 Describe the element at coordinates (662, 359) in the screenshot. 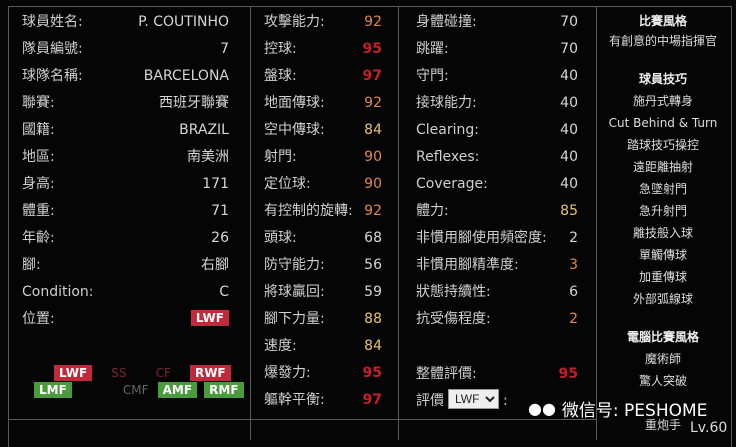

I see `ai-style-item: 魔術師` at that location.